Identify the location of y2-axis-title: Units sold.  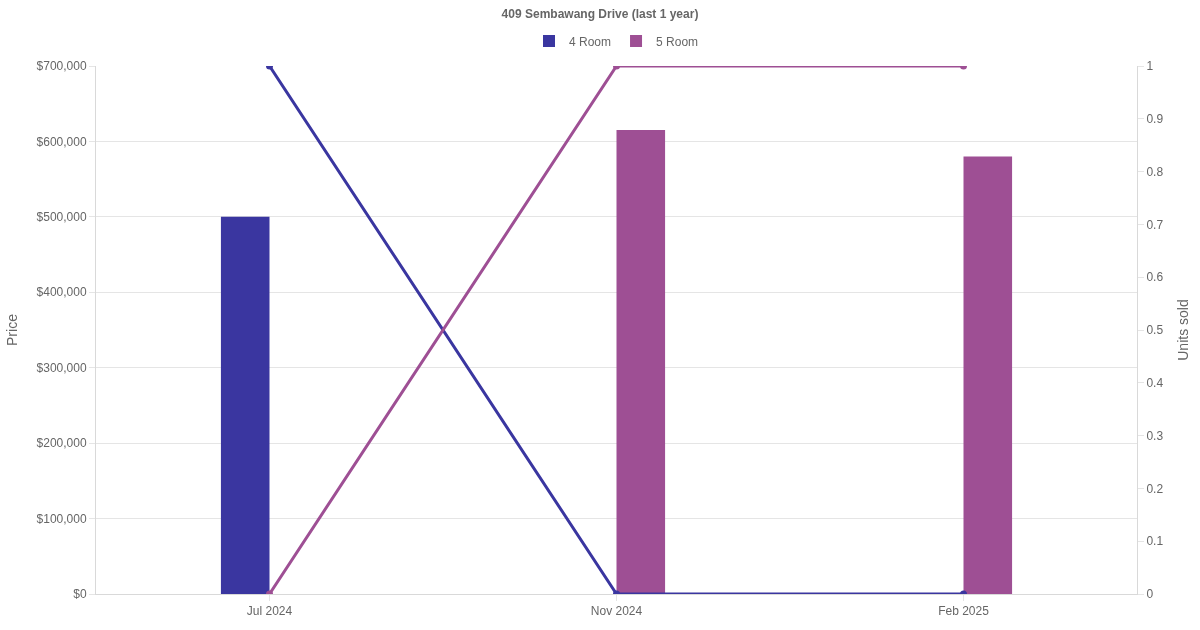
(1182, 330).